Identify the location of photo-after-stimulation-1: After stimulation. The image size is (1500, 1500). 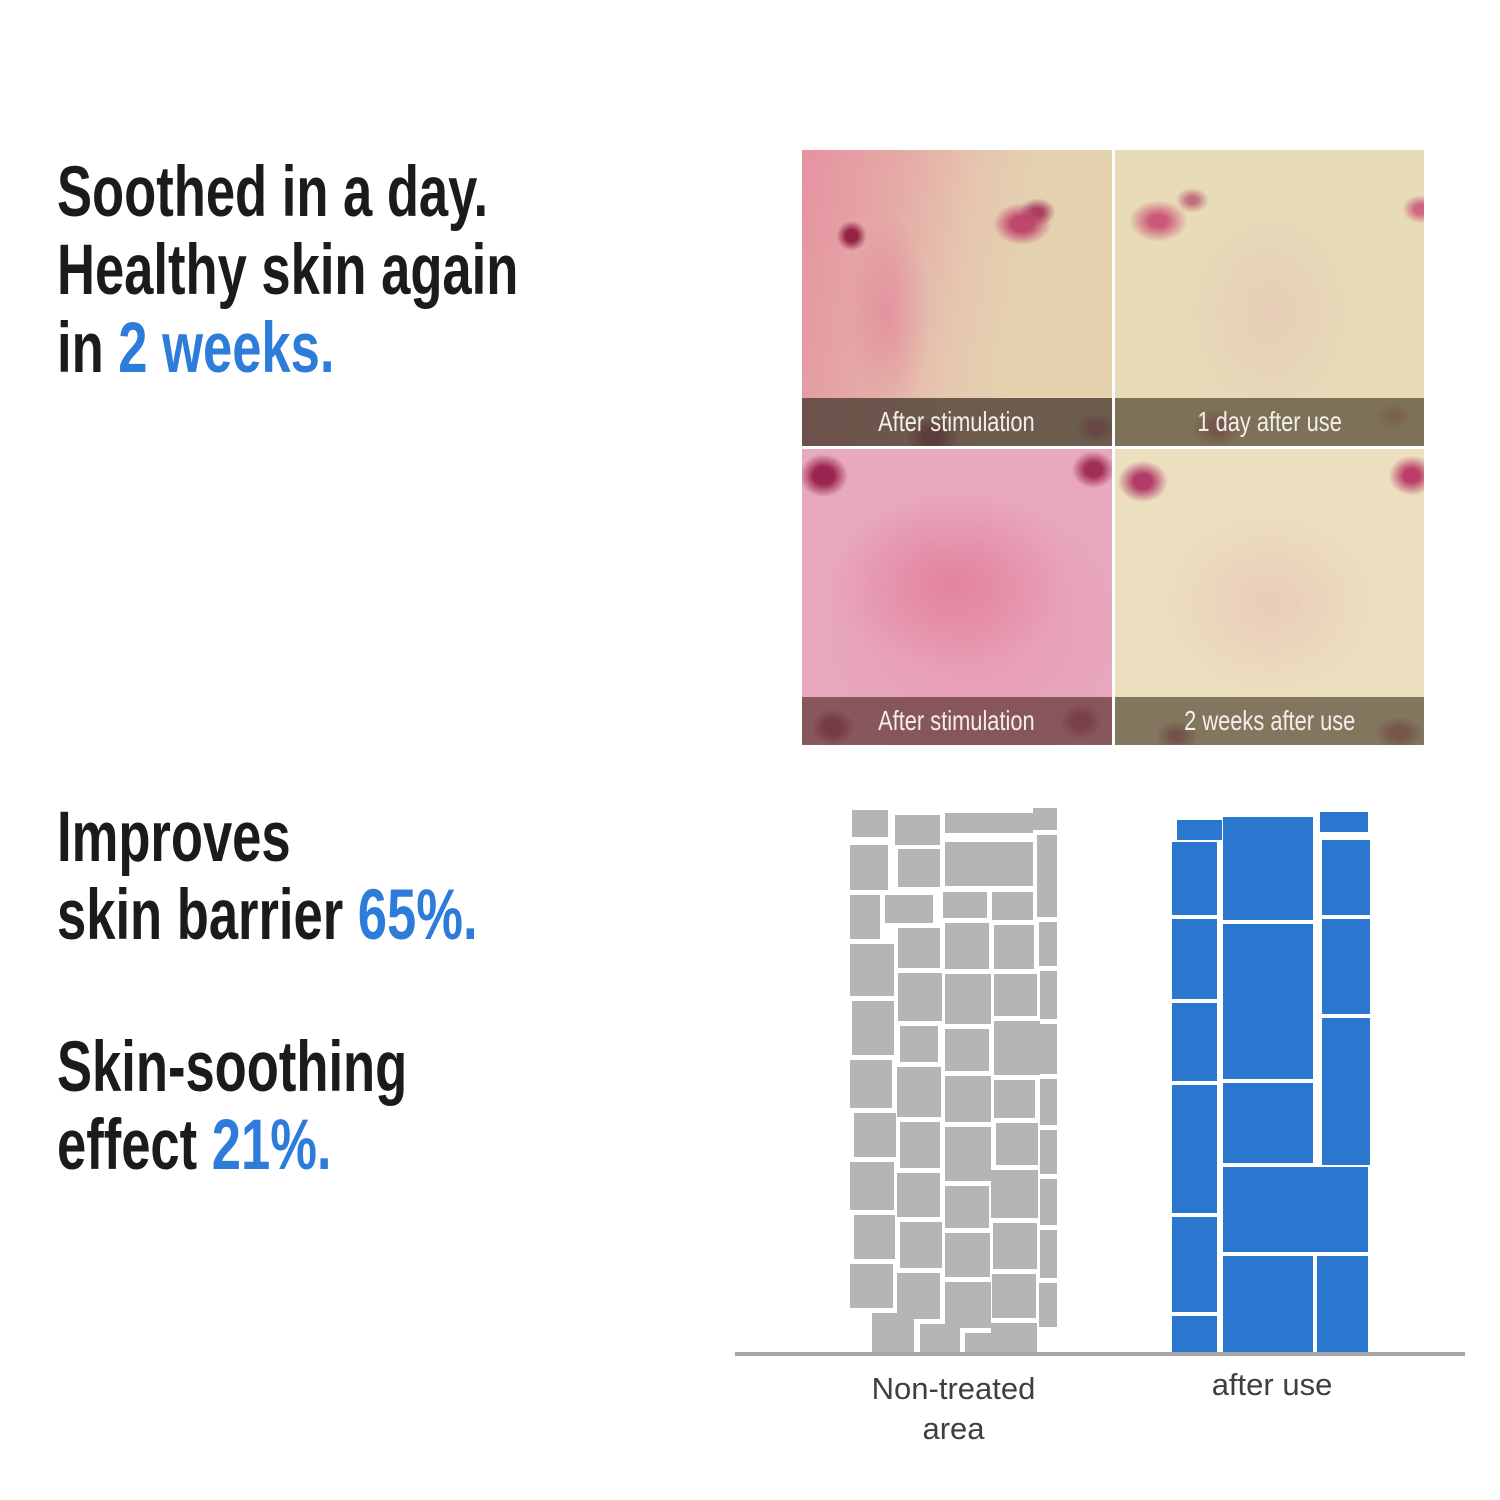
(957, 298).